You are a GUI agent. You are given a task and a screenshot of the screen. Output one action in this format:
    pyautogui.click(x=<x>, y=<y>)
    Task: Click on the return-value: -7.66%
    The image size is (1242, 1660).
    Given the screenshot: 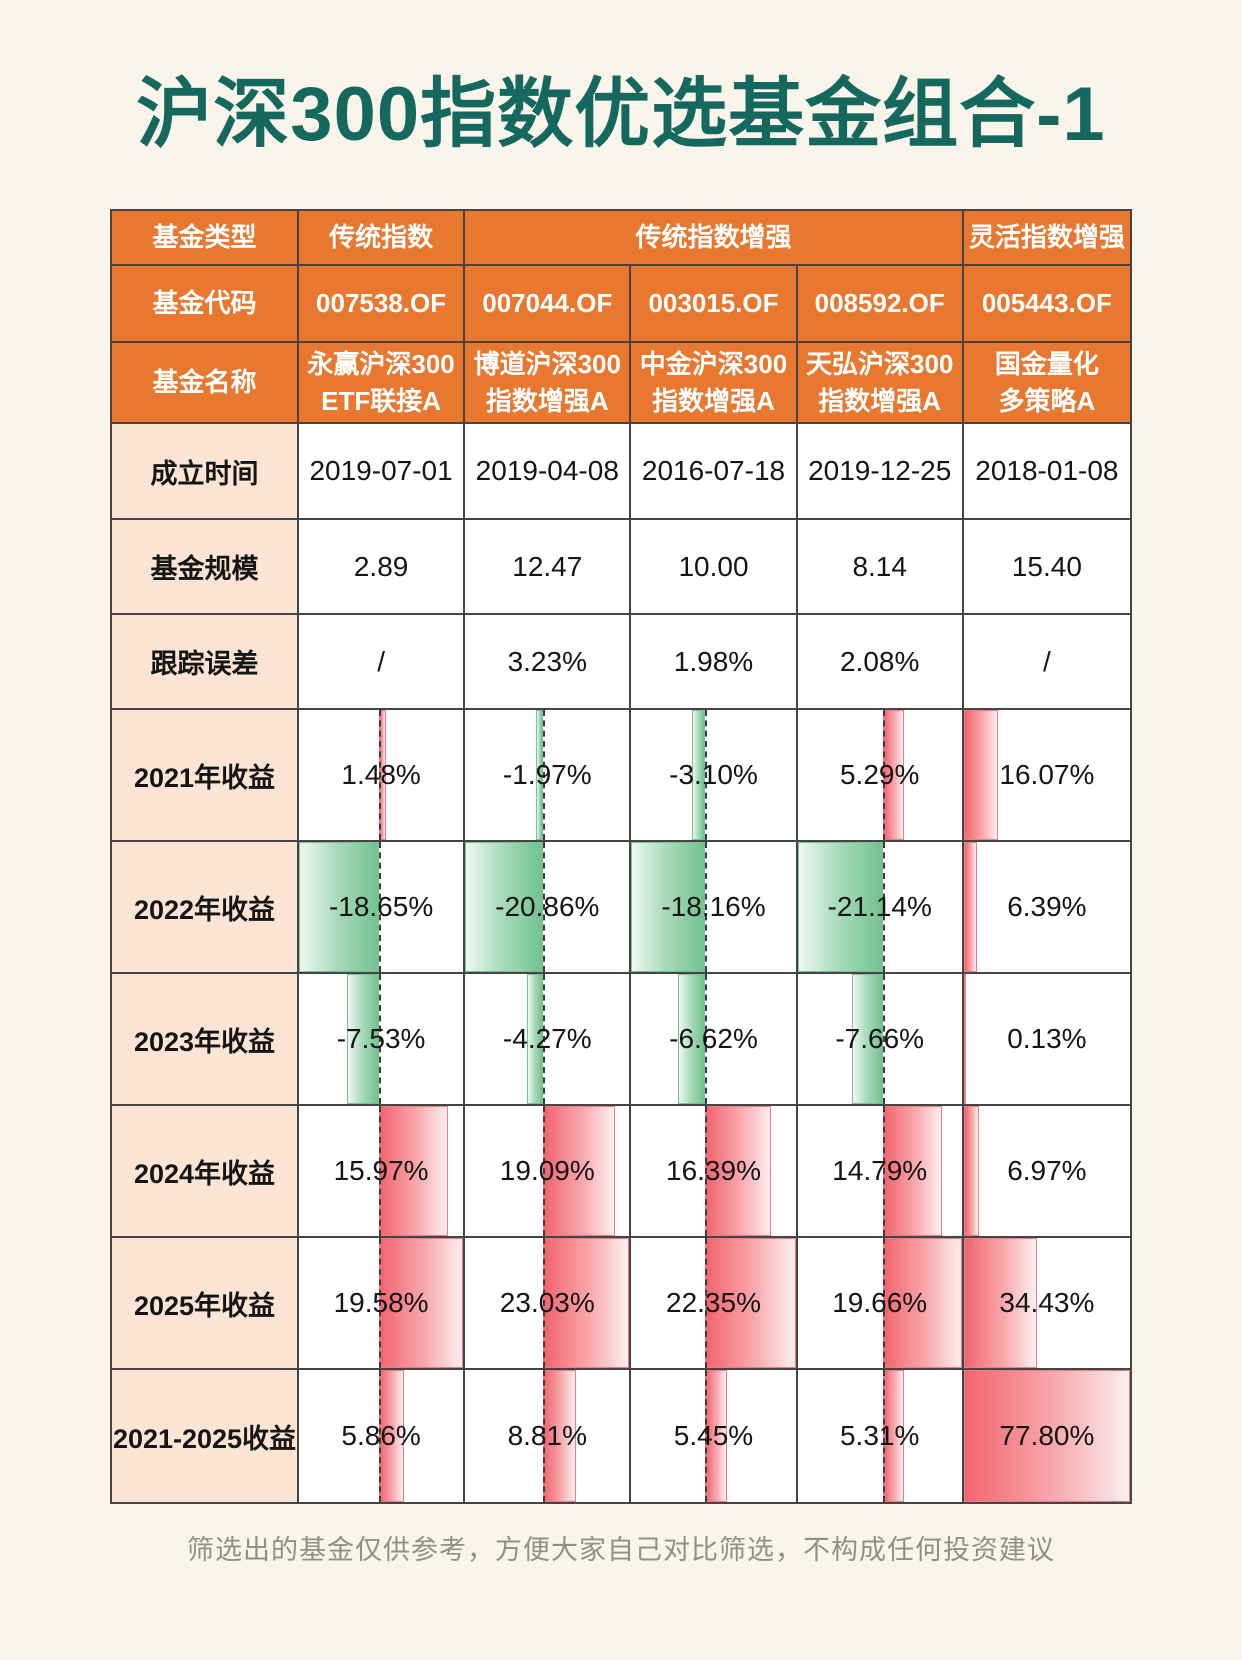 What is the action you would take?
    pyautogui.click(x=880, y=1038)
    